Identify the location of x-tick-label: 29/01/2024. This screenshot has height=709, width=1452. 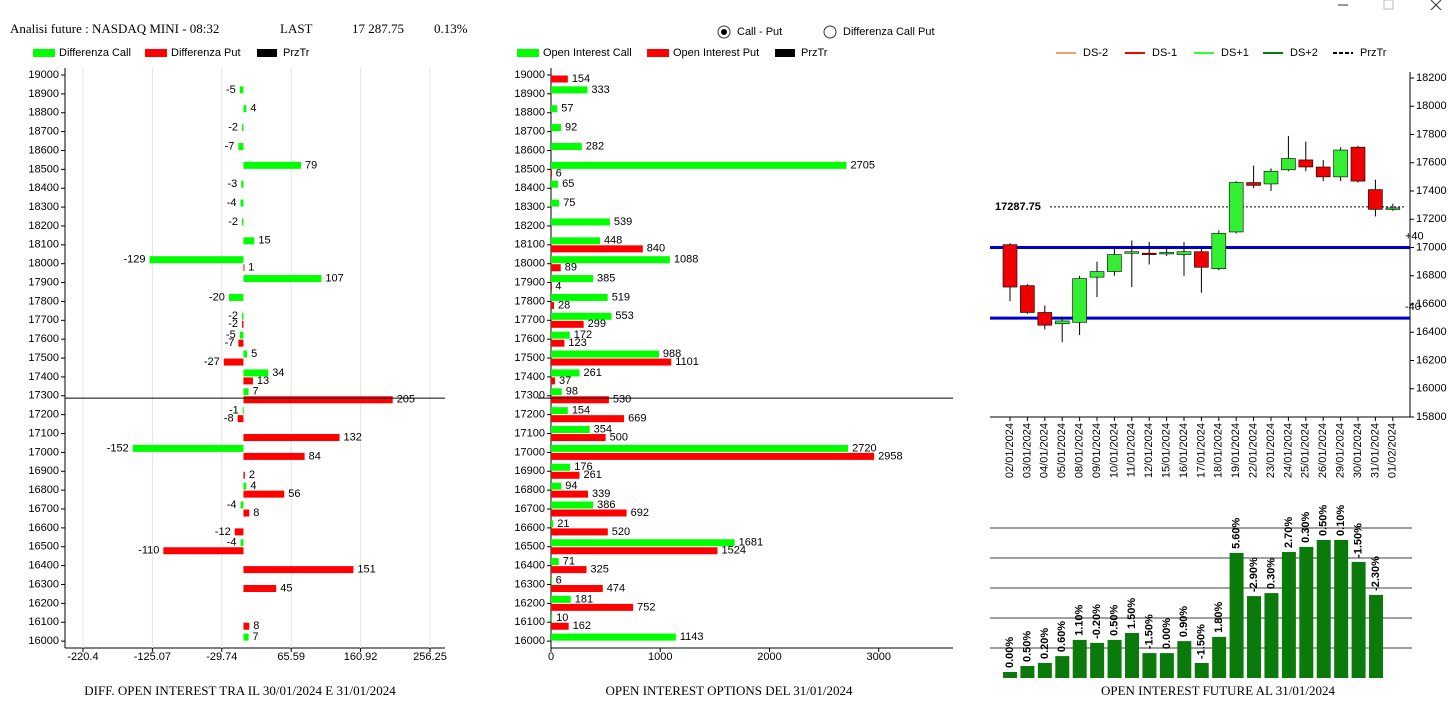
(1341, 450).